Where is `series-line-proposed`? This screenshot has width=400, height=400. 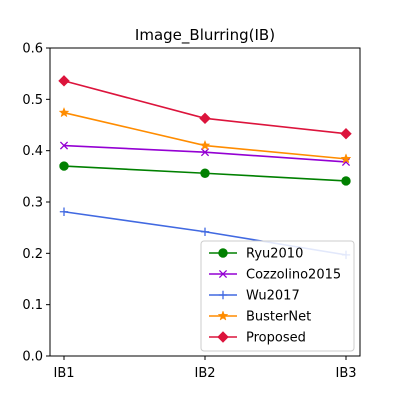 series-line-proposed is located at coordinates (205, 107).